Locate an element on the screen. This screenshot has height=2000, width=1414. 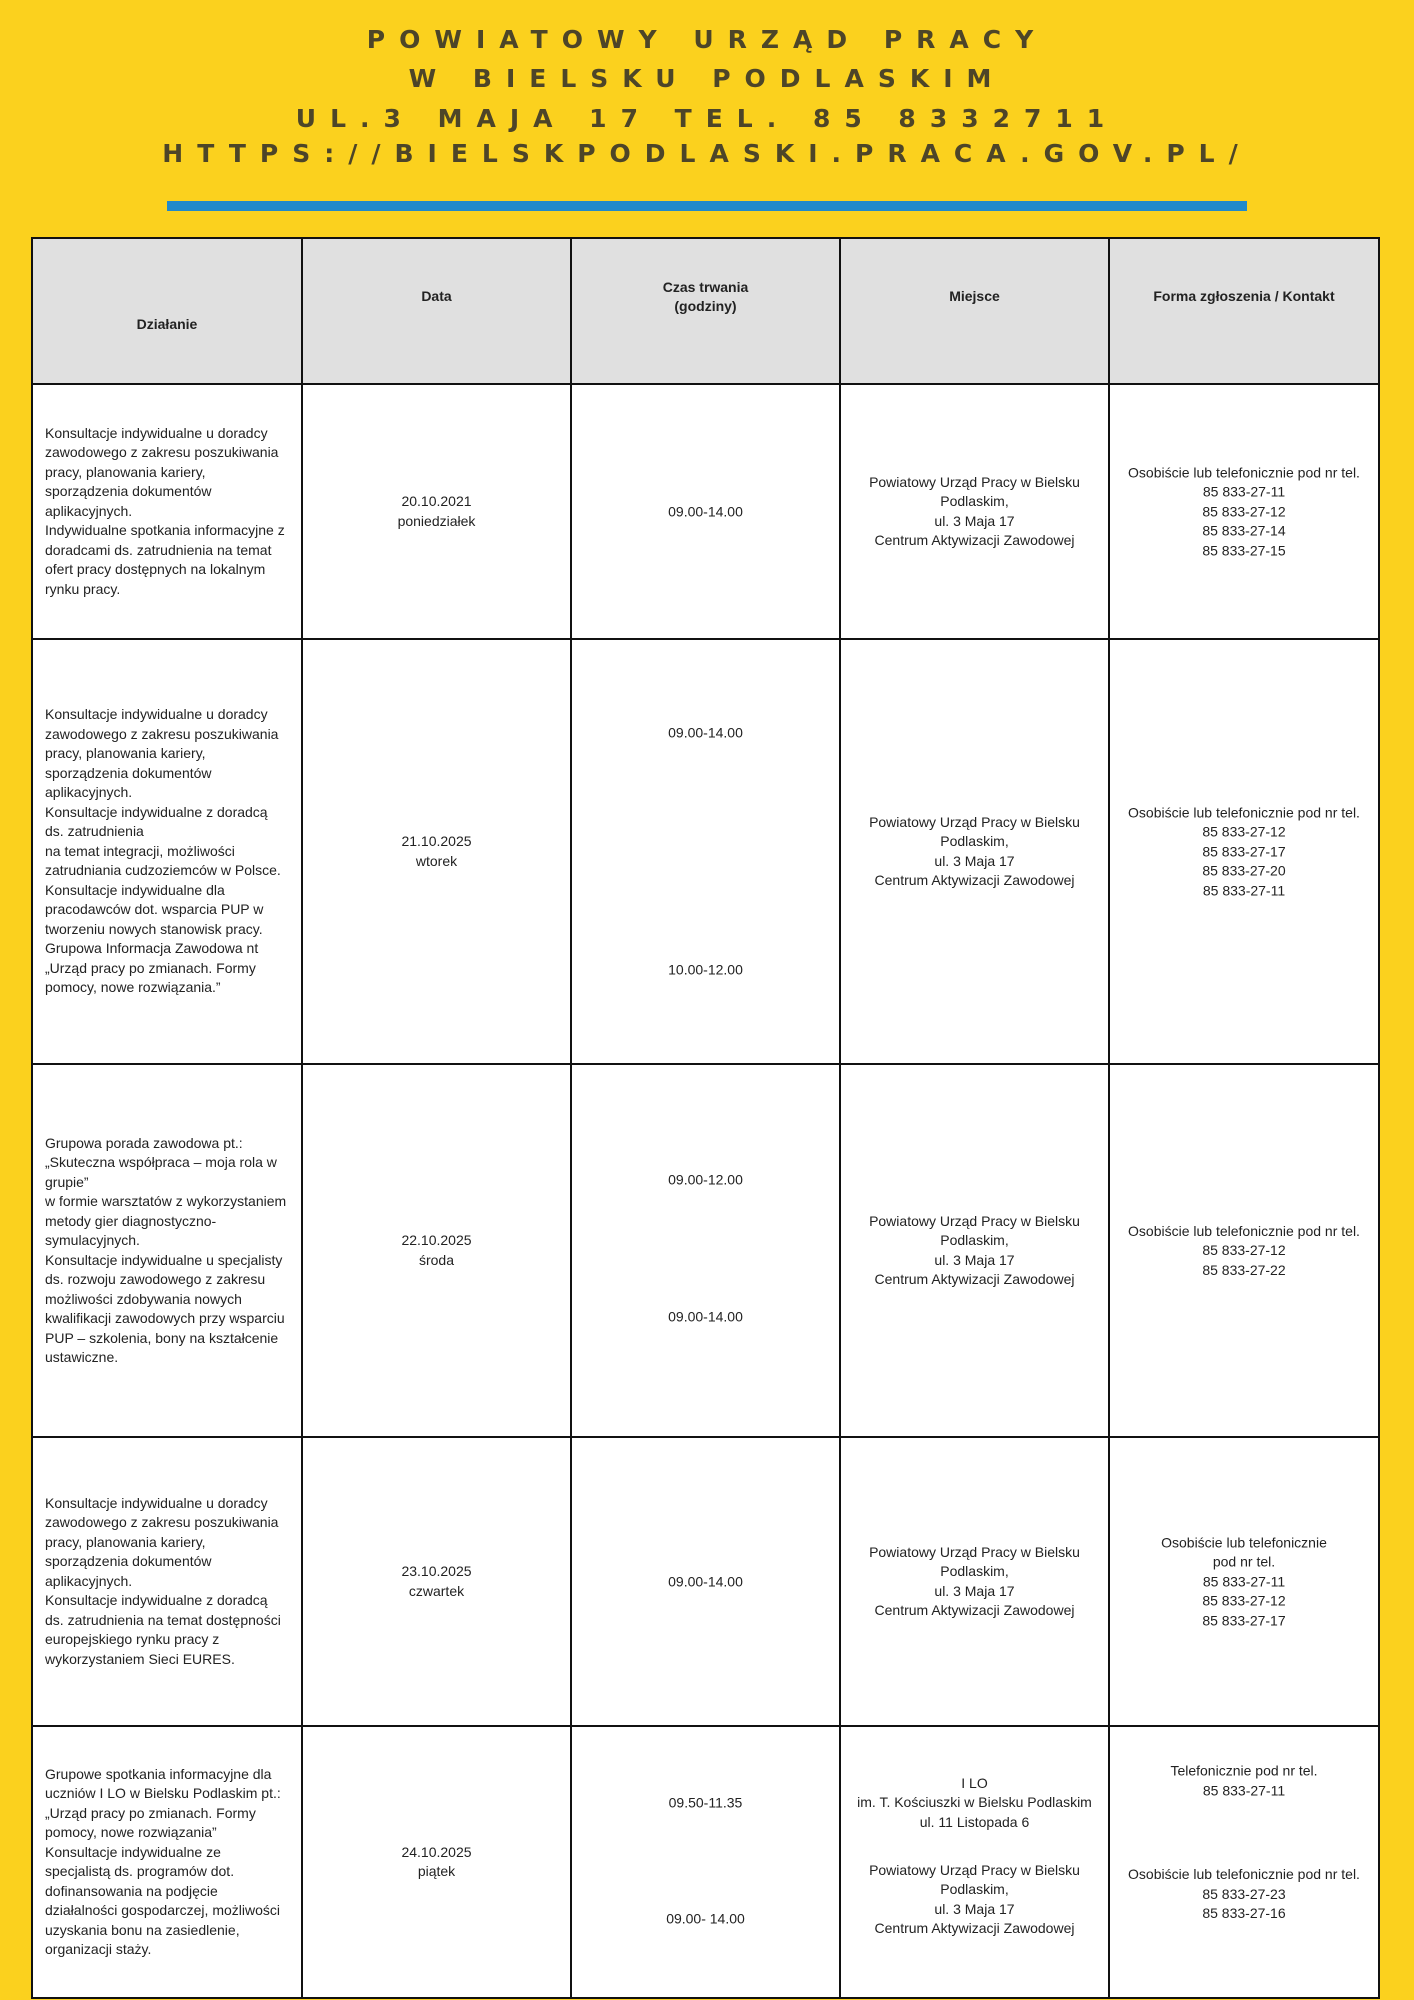
date-cell: 21.10.2025 wtorek is located at coordinates (436, 851).